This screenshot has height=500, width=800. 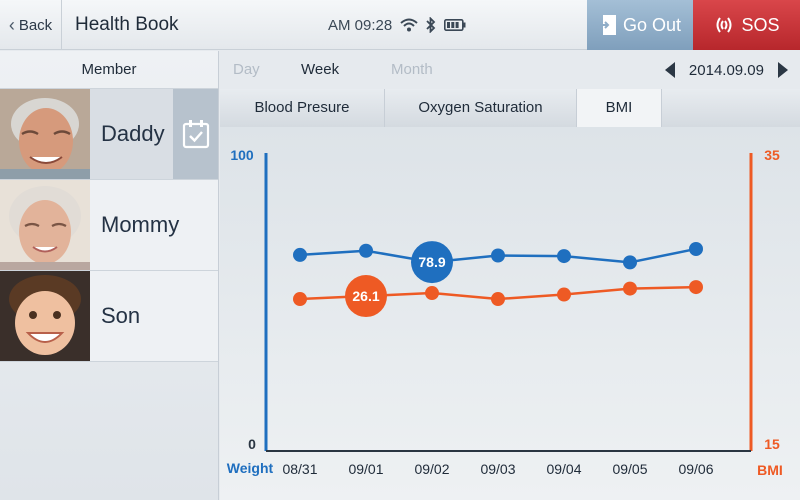 I want to click on tab-blood-pressure: Blood Presure, so click(x=302, y=108).